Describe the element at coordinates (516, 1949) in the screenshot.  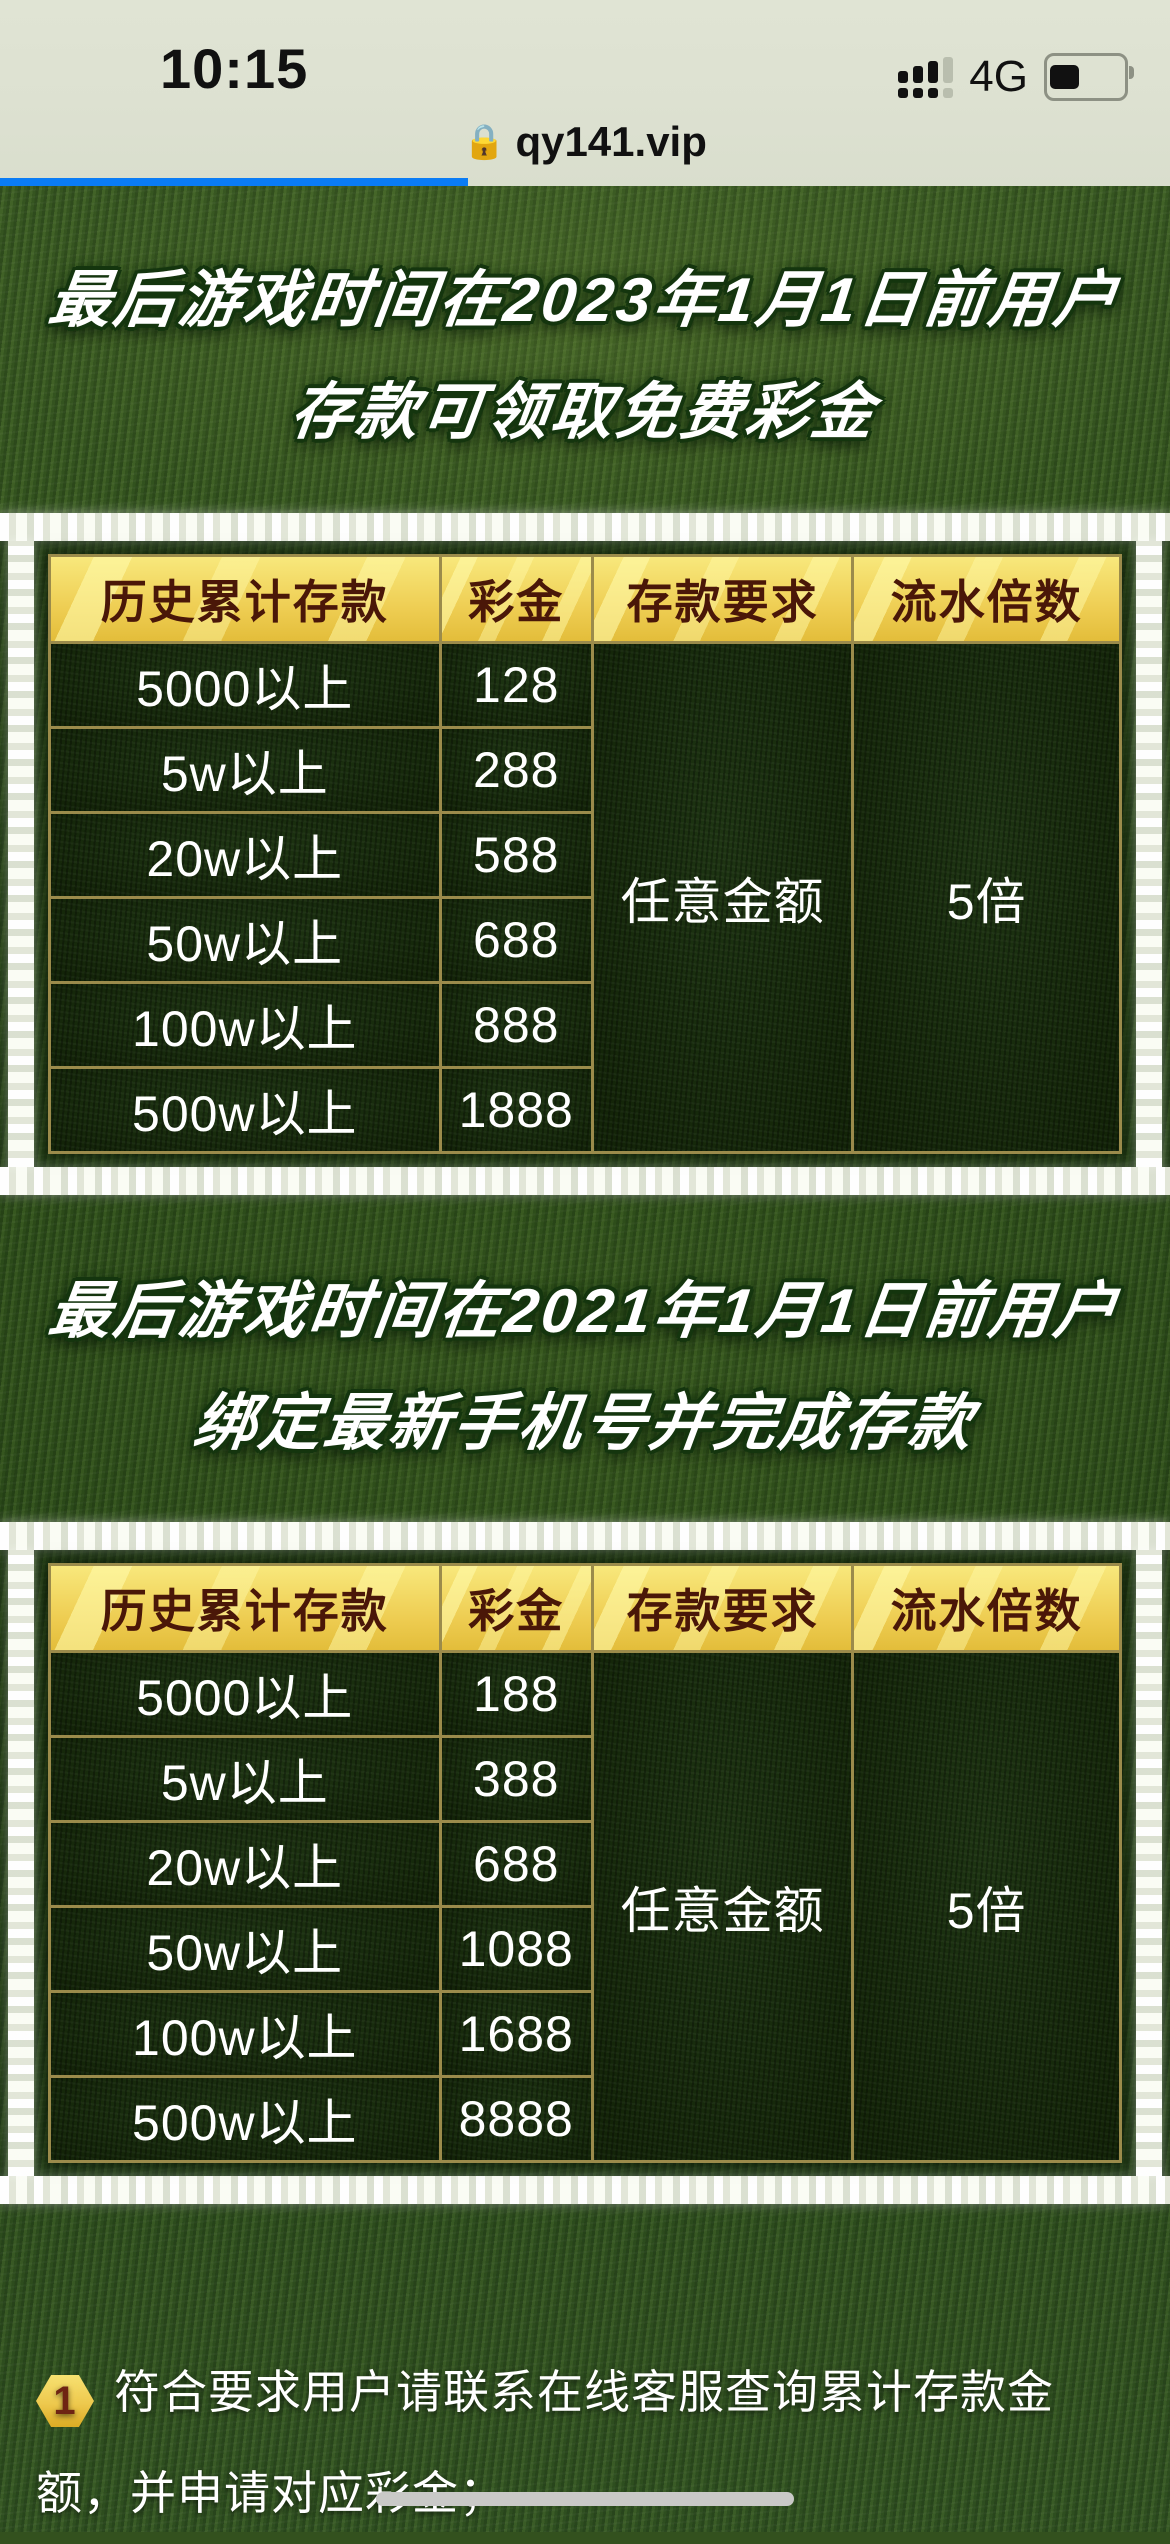
I see `table-cell: 1088` at that location.